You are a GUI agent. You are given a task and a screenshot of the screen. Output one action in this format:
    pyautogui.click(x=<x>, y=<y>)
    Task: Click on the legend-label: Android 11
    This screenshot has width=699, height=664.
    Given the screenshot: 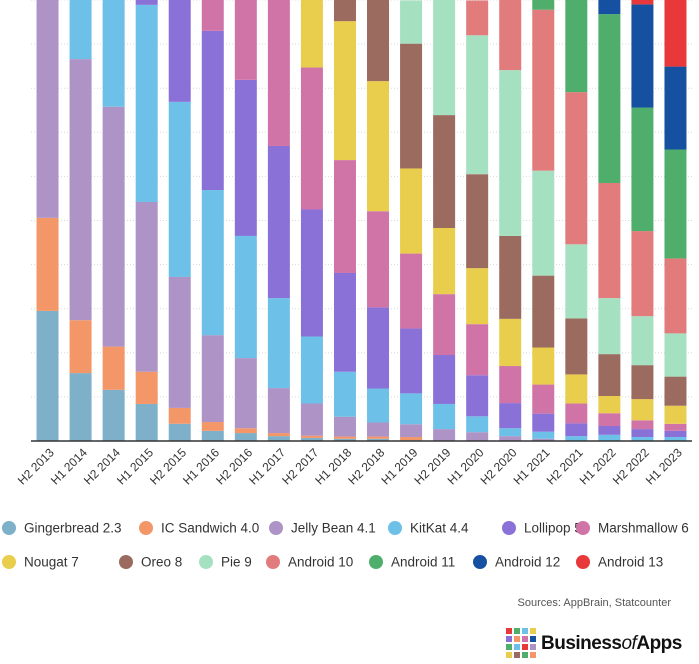 What is the action you would take?
    pyautogui.click(x=423, y=562)
    